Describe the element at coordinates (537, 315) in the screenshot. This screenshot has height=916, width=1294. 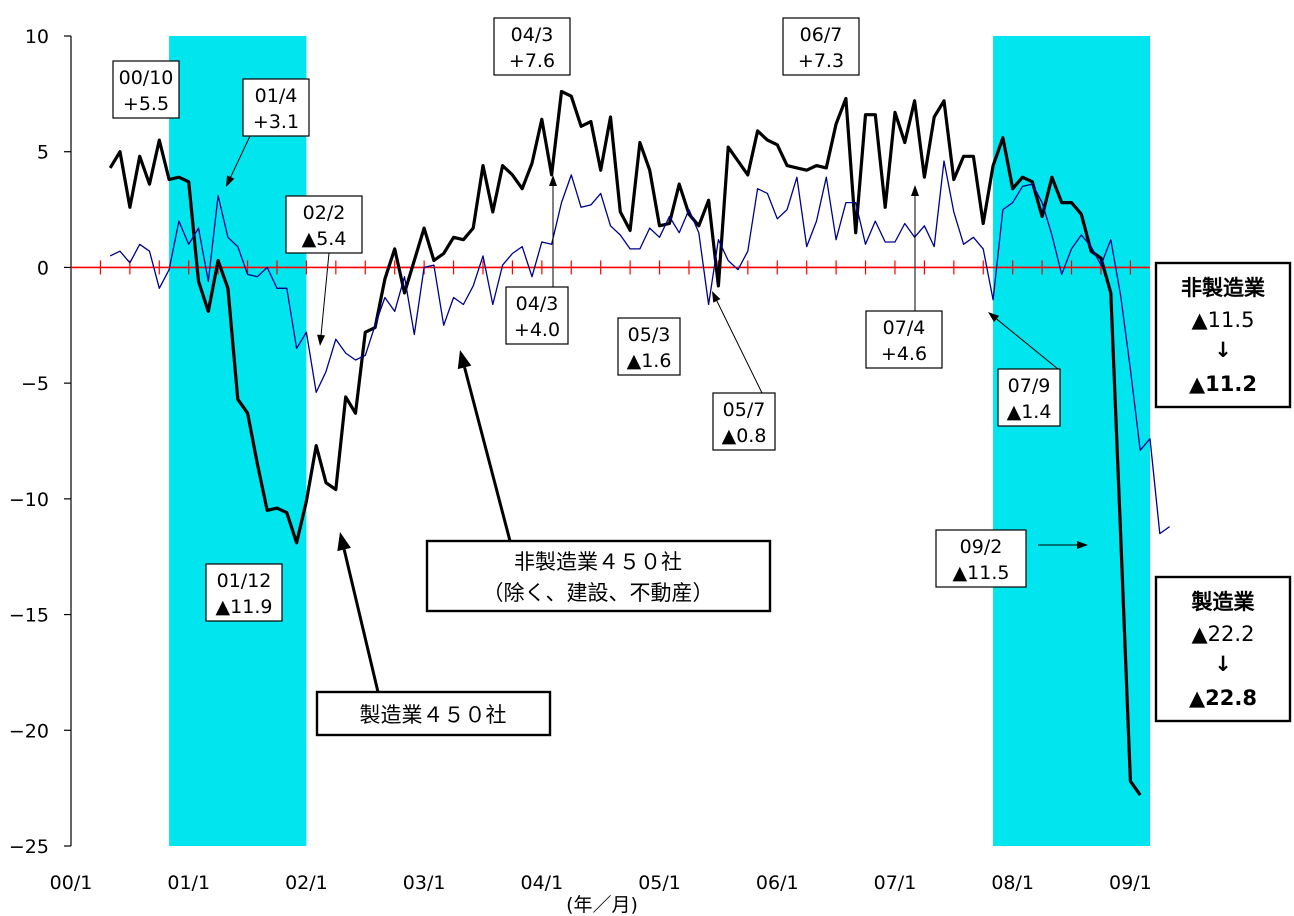
I see `annotation-6-box` at that location.